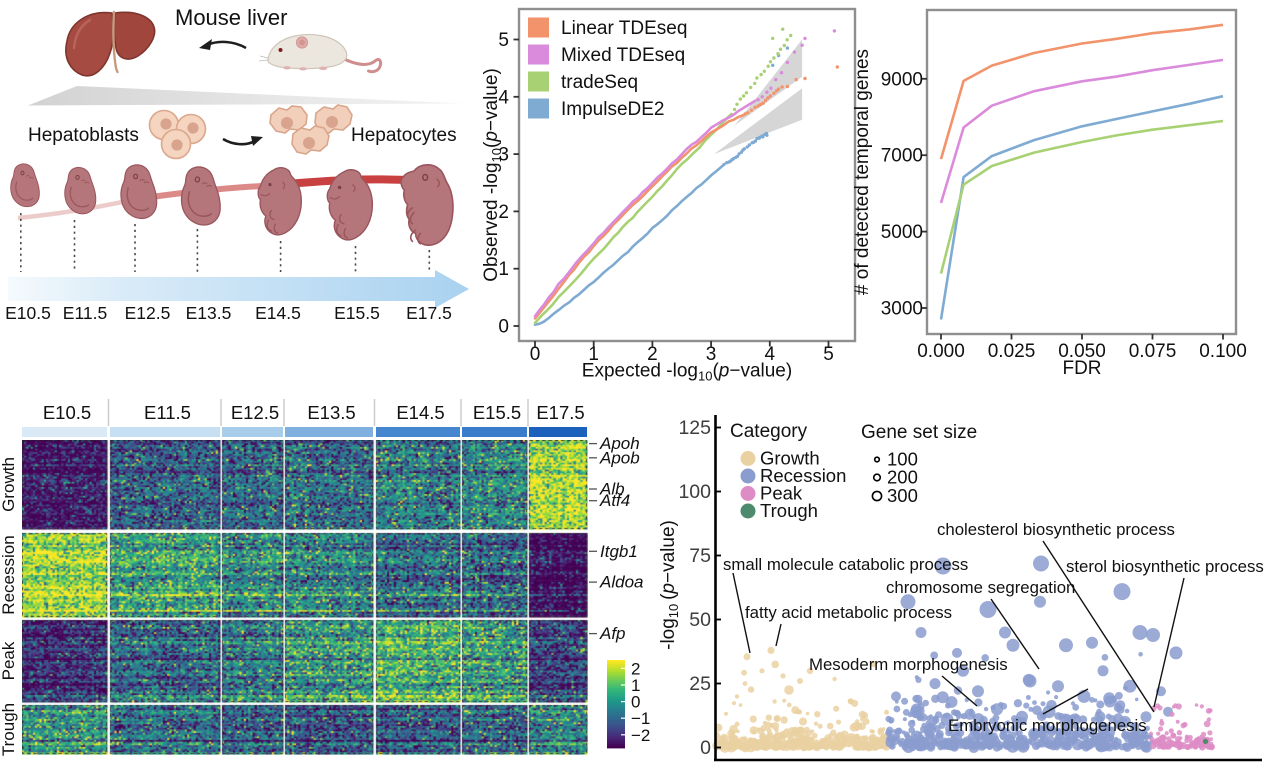 This screenshot has width=1269, height=783. I want to click on svg-text: Mouse liver, so click(231, 17).